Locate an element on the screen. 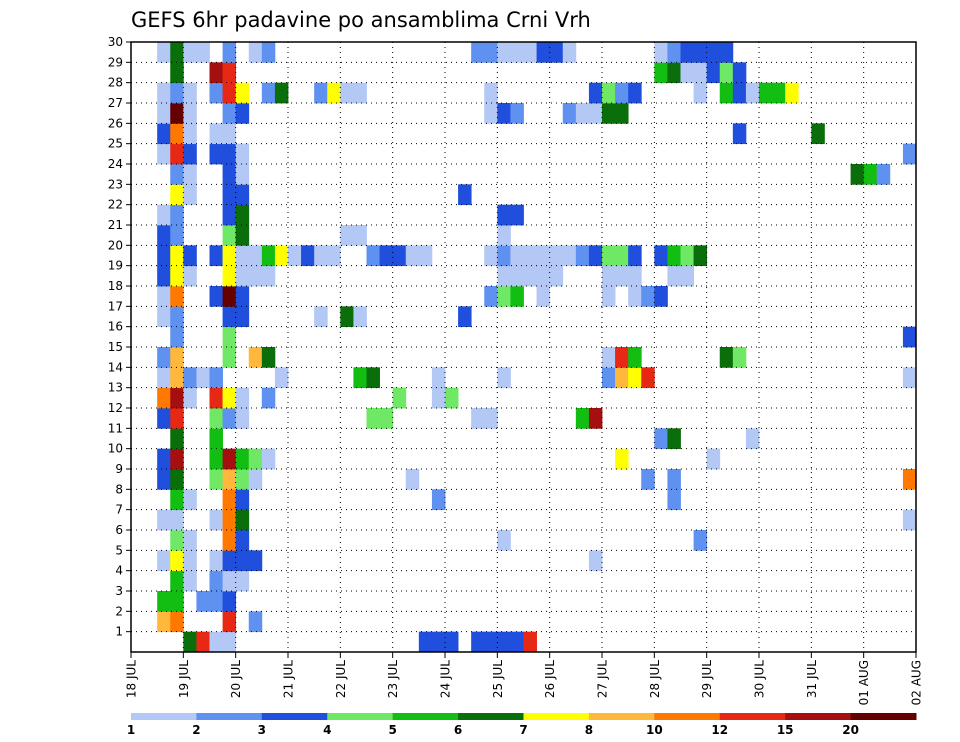  x-tick-label: 23 JUL is located at coordinates (393, 679).